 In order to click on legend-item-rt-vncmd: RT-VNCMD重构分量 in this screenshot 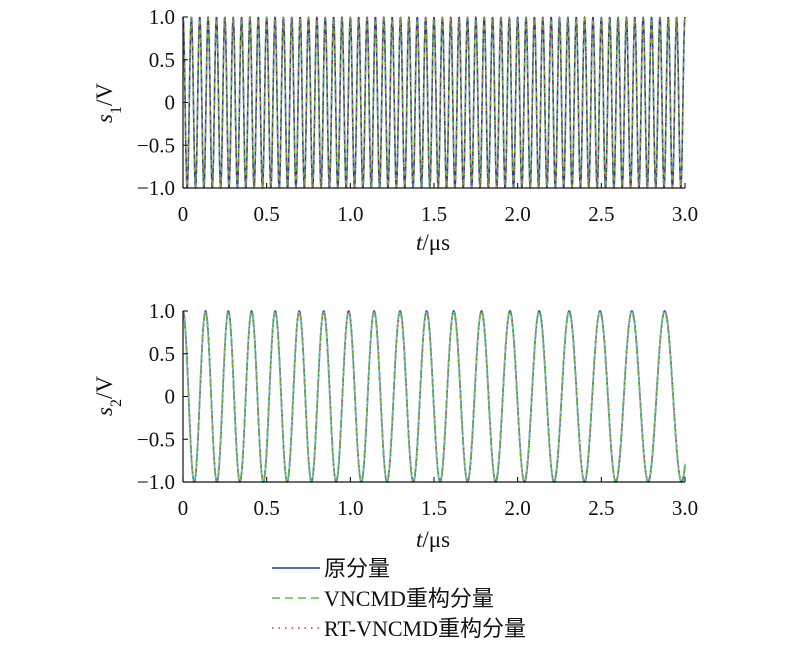, I will do `click(399, 628)`.